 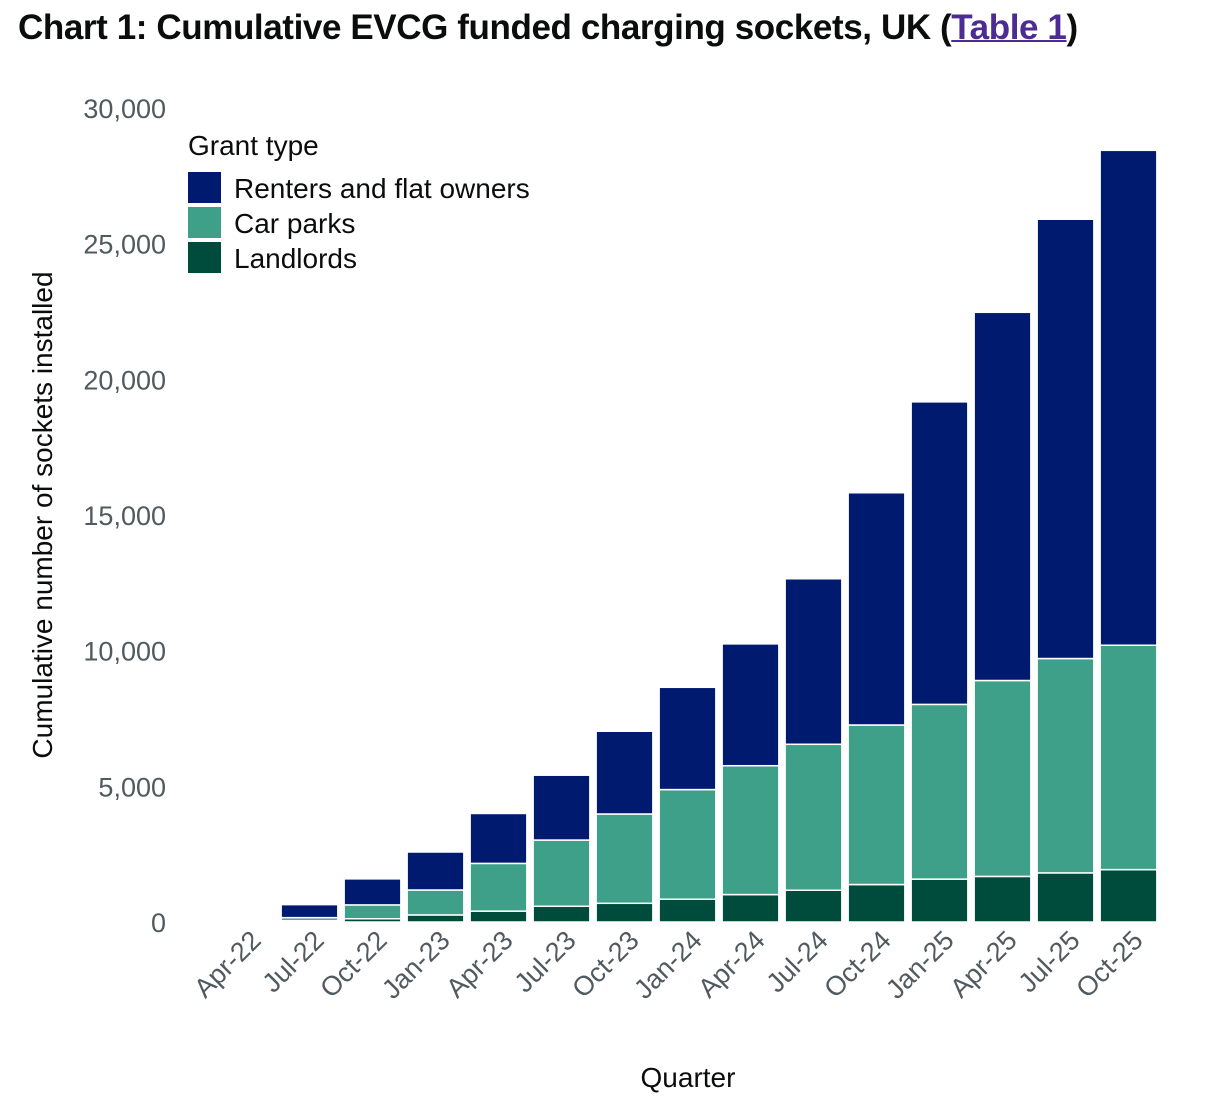 What do you see at coordinates (1072, 27) in the screenshot?
I see `chart-title-suffix: )` at bounding box center [1072, 27].